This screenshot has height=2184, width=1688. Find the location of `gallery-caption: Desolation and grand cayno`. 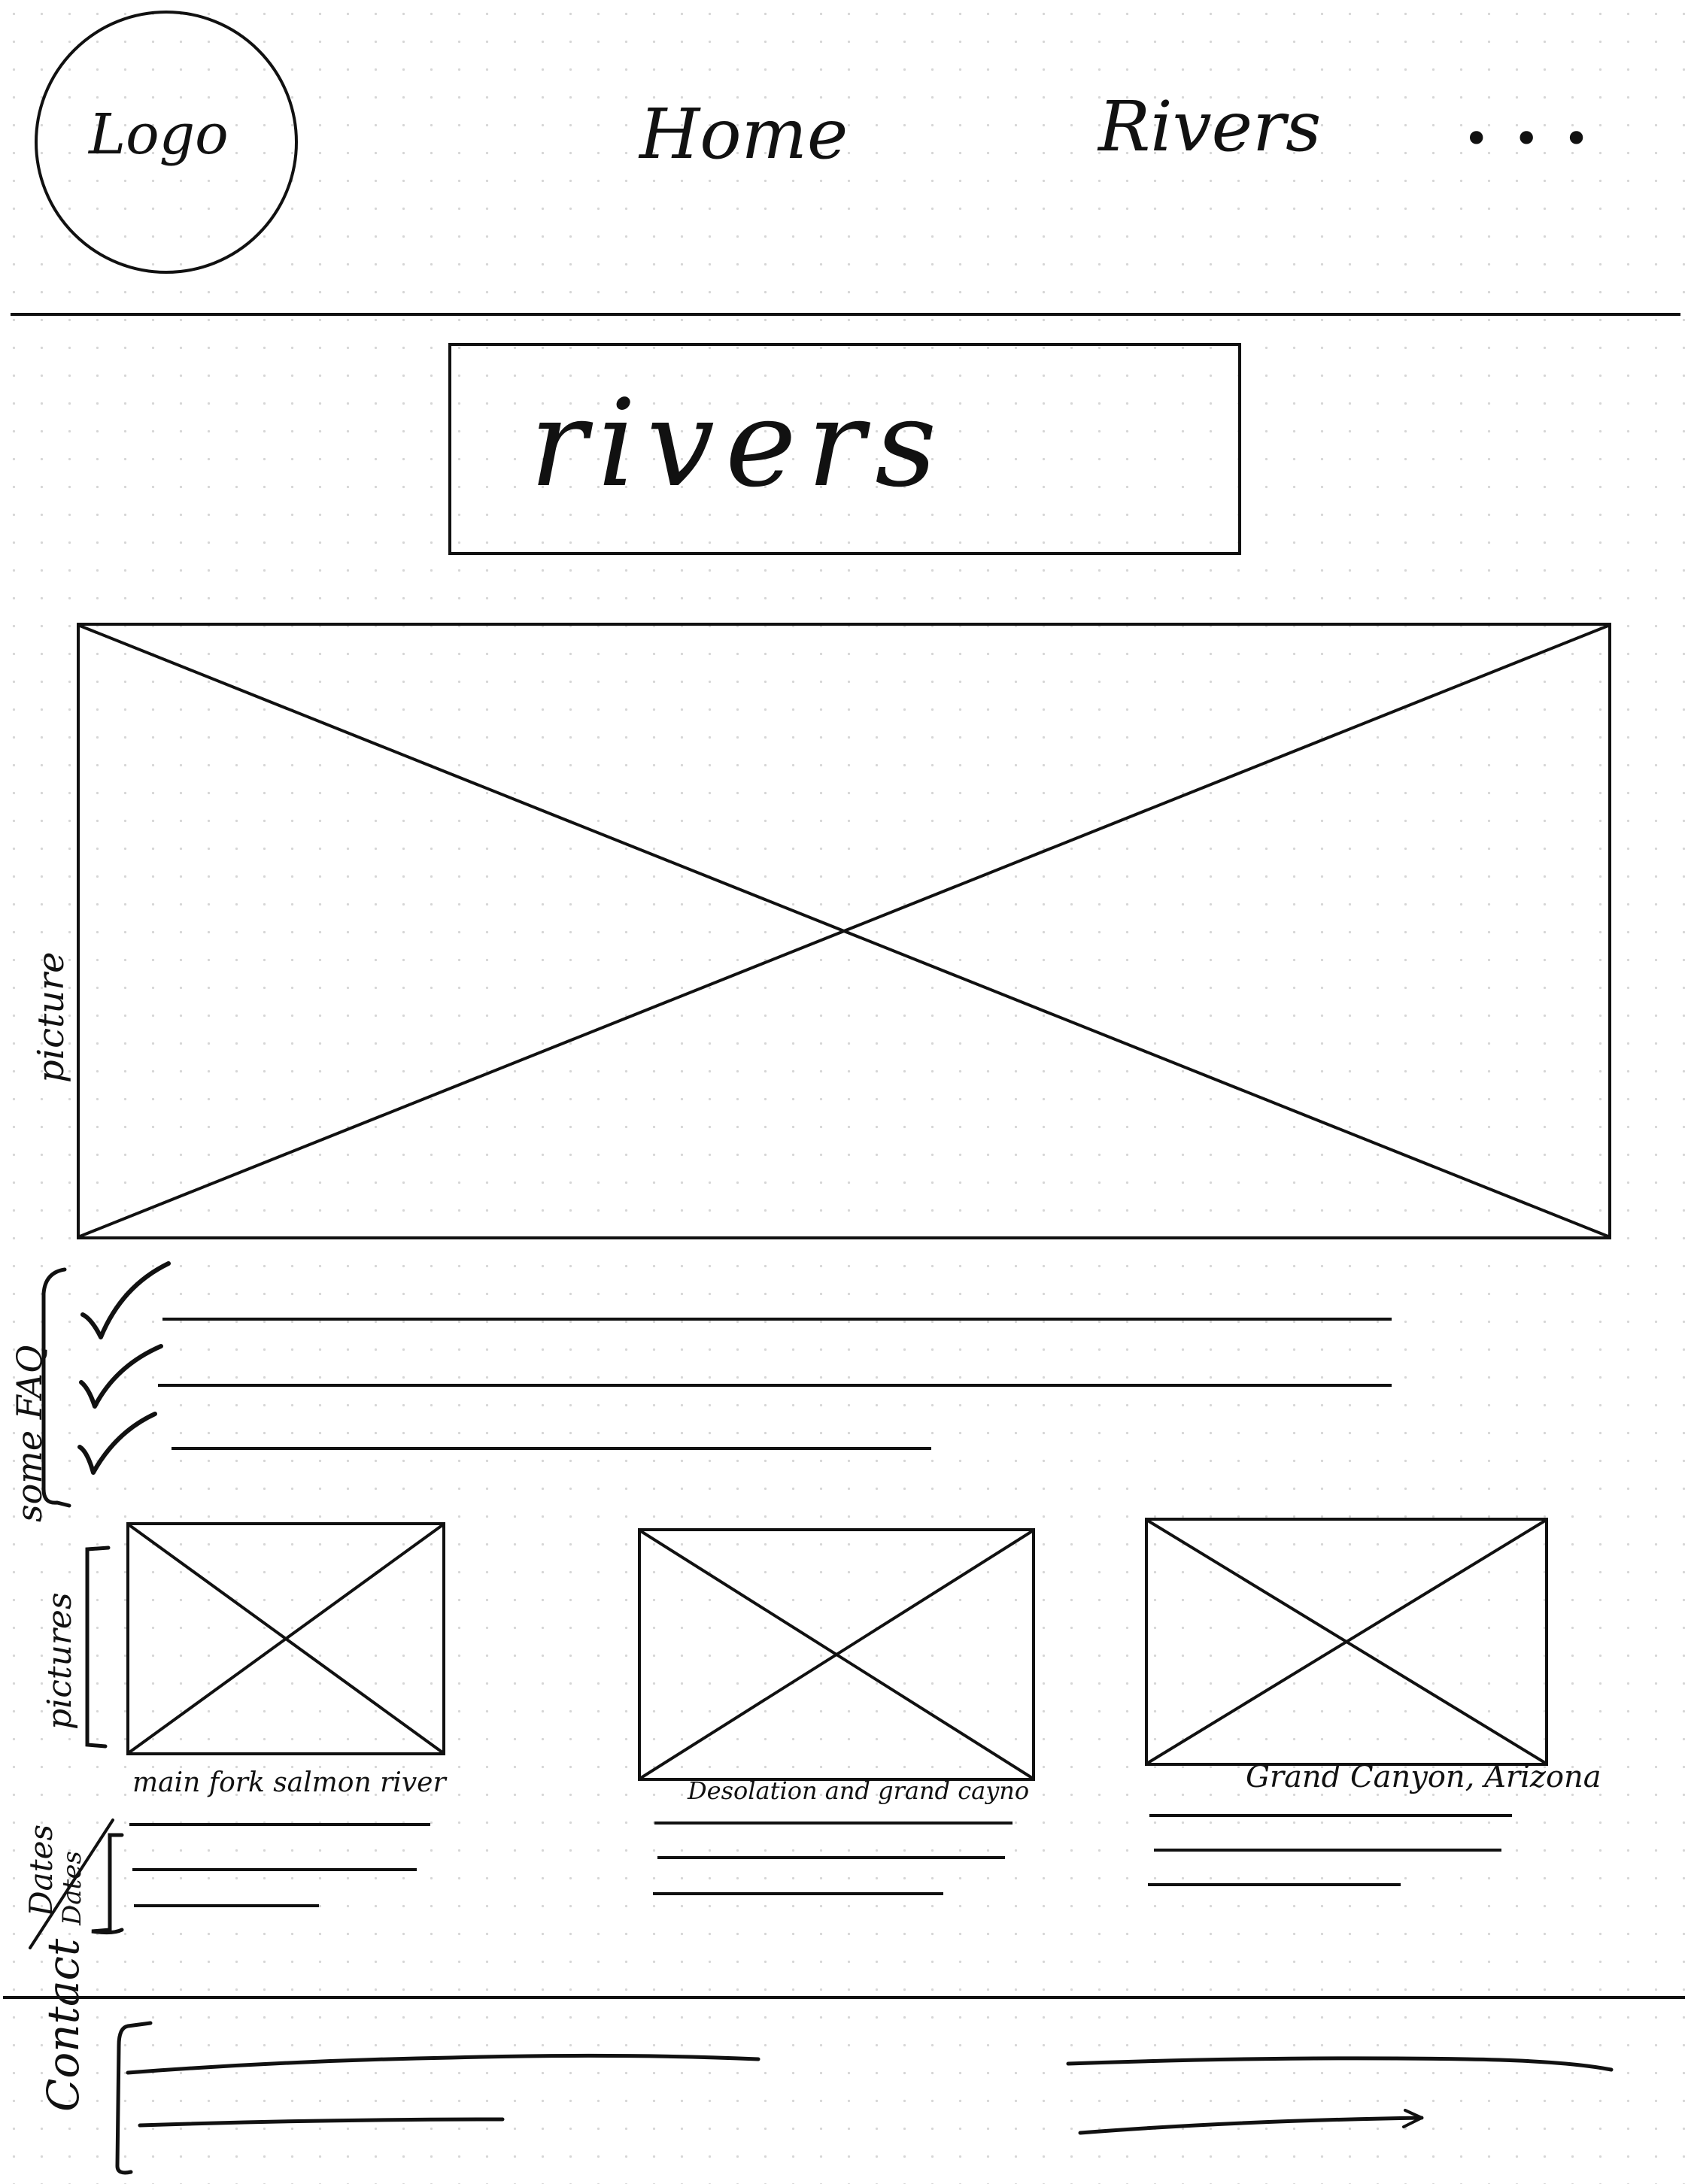

gallery-caption: Desolation and grand cayno is located at coordinates (859, 1791).